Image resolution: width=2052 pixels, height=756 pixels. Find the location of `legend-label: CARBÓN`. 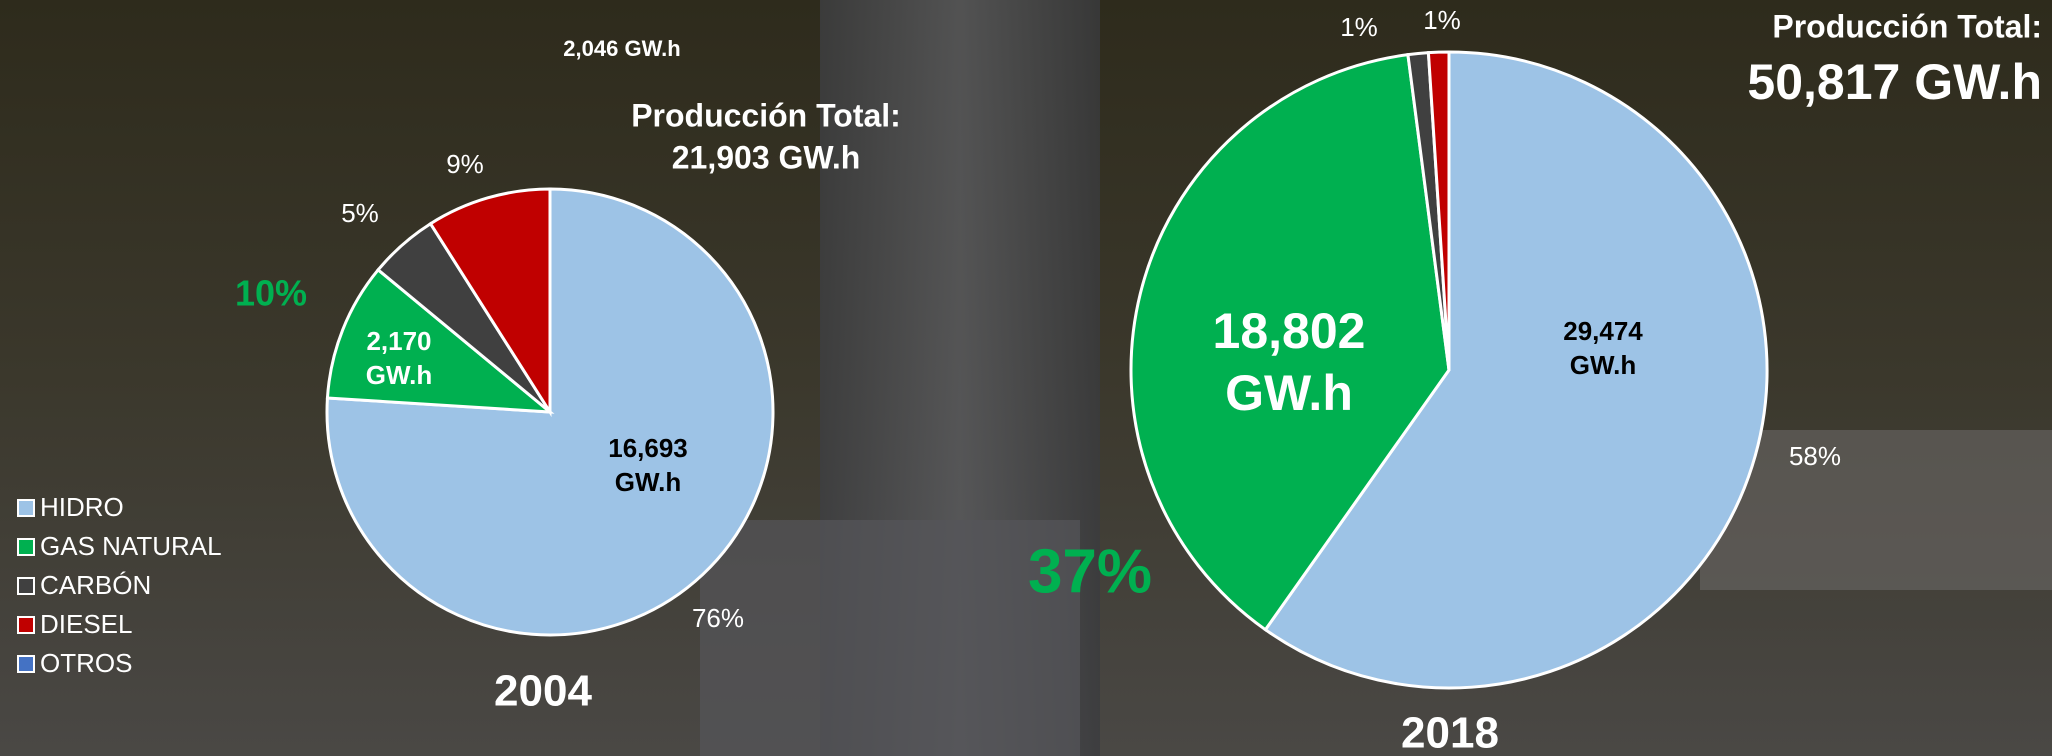

legend-label: CARBÓN is located at coordinates (95, 585).